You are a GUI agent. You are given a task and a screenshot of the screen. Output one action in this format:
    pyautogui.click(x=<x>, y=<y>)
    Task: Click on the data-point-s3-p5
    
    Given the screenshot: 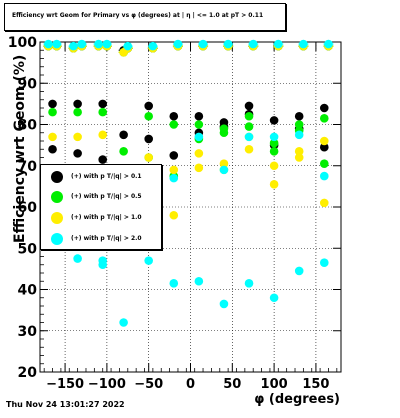 What is the action you would take?
    pyautogui.click(x=77, y=258)
    